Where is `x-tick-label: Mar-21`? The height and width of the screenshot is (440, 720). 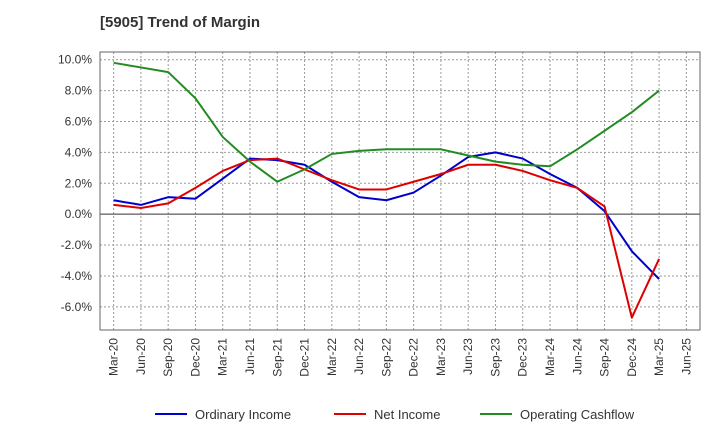 x-tick-label: Mar-21 is located at coordinates (223, 357).